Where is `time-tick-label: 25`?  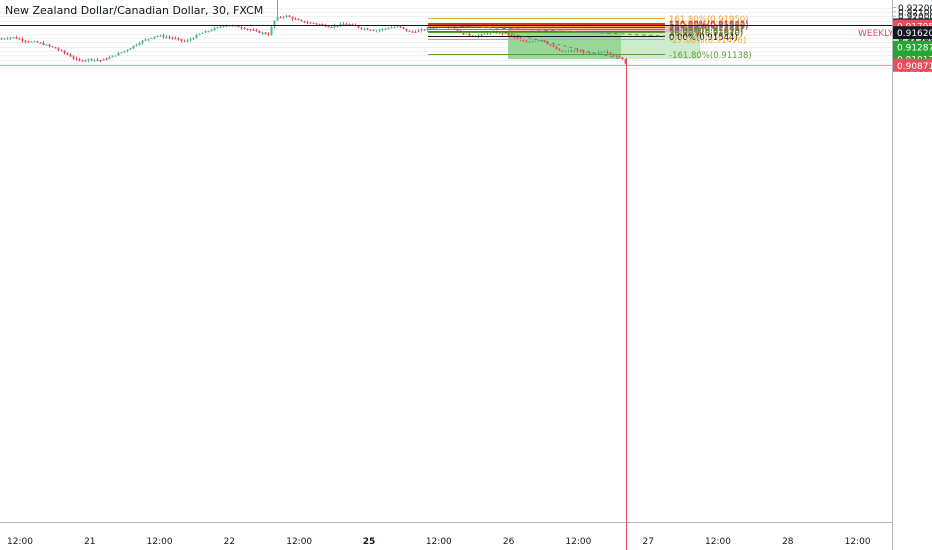 time-tick-label: 25 is located at coordinates (369, 542).